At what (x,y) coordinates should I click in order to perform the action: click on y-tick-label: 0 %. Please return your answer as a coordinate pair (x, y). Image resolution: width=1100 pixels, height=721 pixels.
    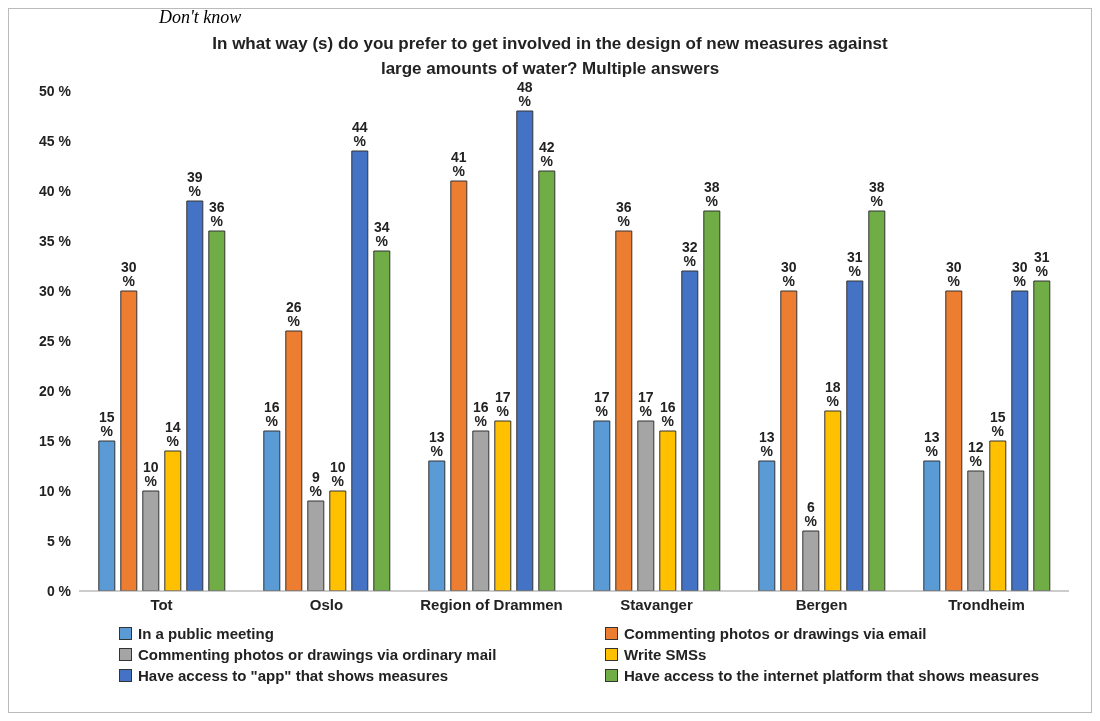
    Looking at the image, I should click on (59, 590).